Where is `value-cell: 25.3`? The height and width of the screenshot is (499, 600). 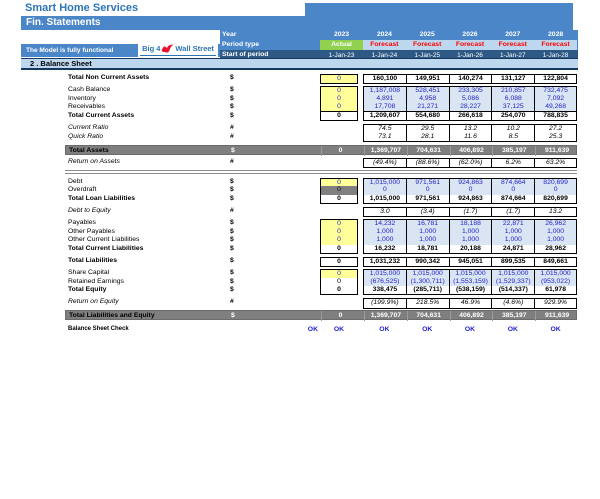 value-cell: 25.3 is located at coordinates (555, 137).